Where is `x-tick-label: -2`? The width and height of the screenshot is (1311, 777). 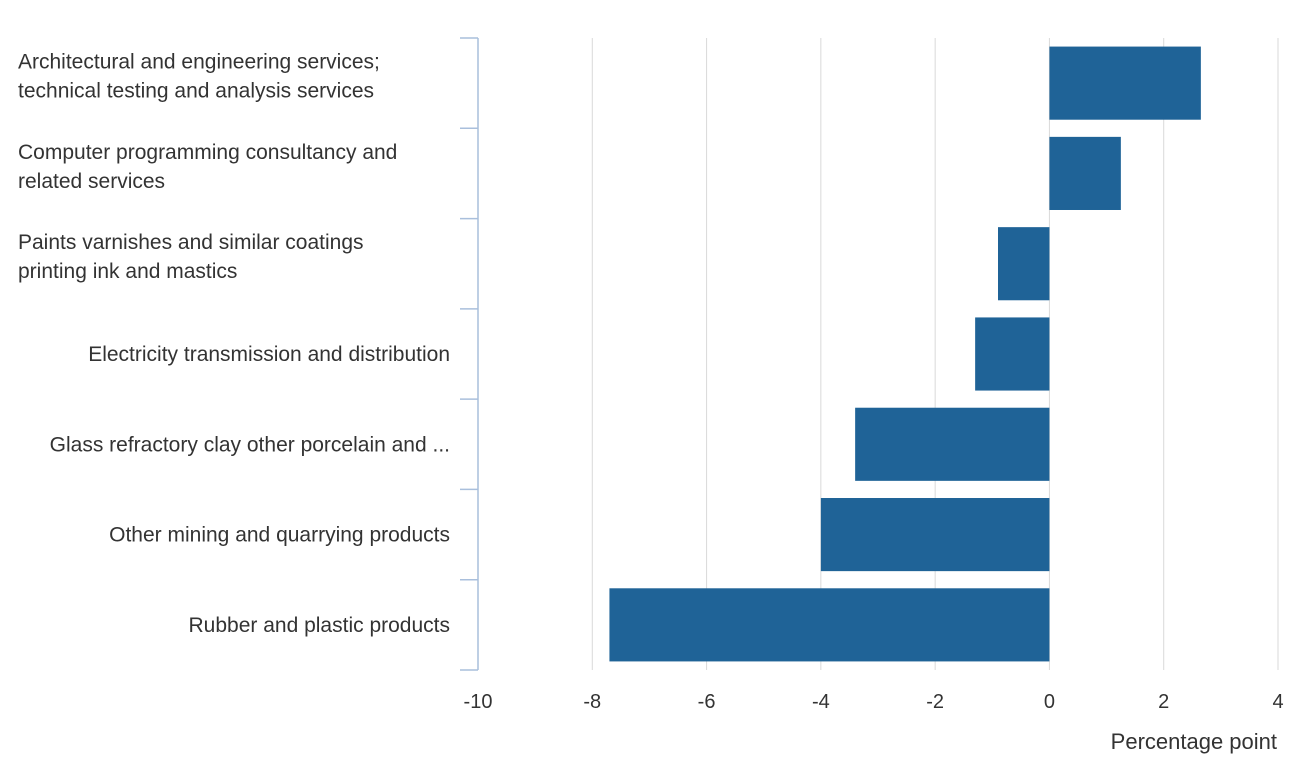
x-tick-label: -2 is located at coordinates (935, 702).